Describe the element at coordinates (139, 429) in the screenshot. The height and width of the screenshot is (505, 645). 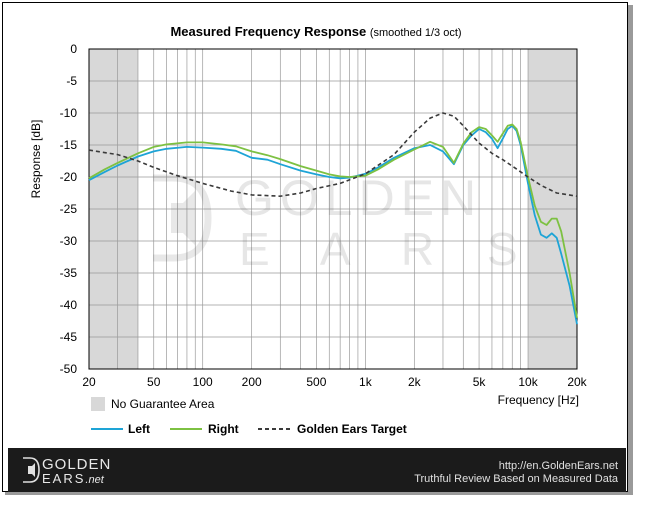
I see `legend-label-left: Left` at that location.